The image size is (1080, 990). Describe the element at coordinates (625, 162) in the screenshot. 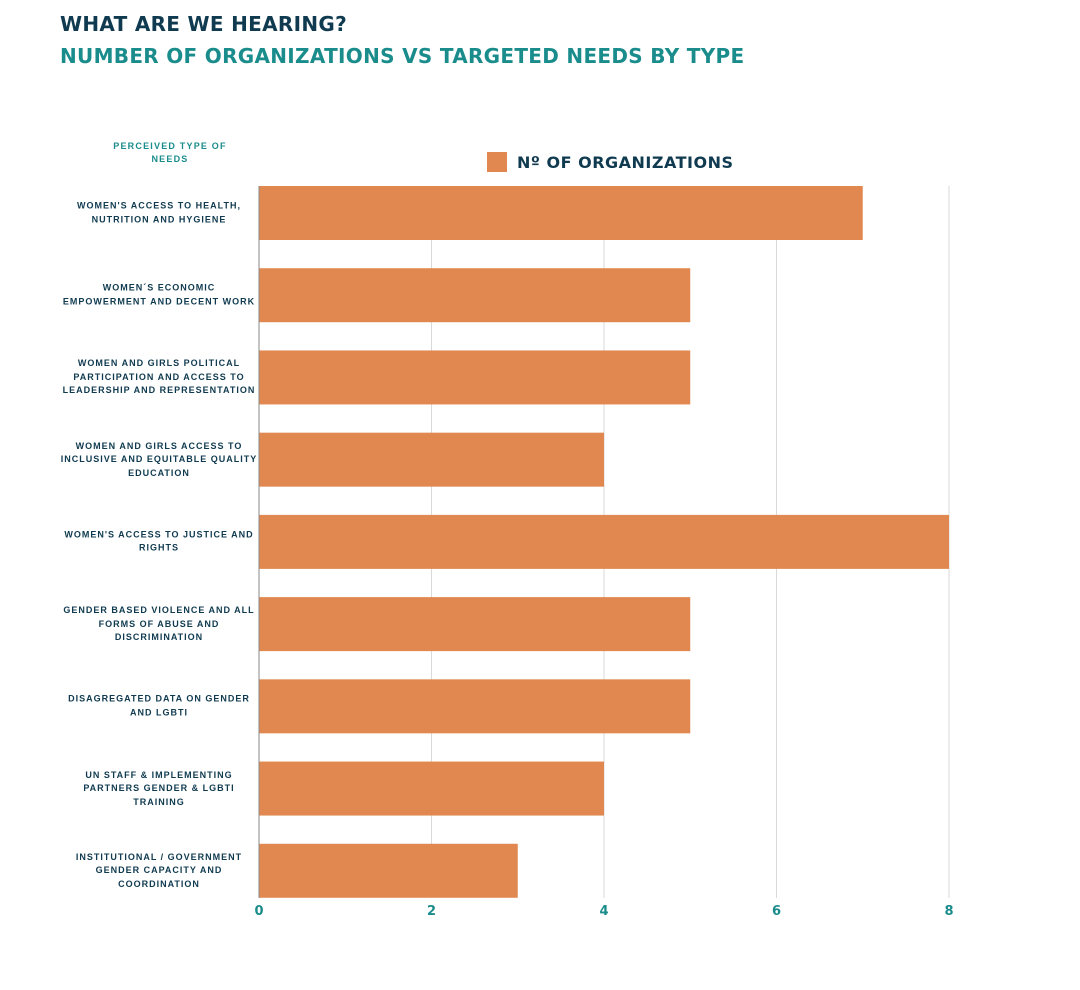

I see `legend-label: Nº OF ORGANIZATIONS` at that location.